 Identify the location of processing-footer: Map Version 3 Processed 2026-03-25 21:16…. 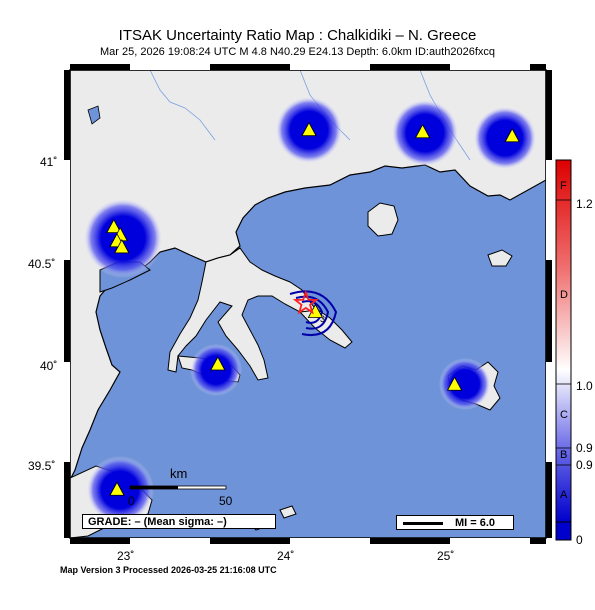
(168, 570).